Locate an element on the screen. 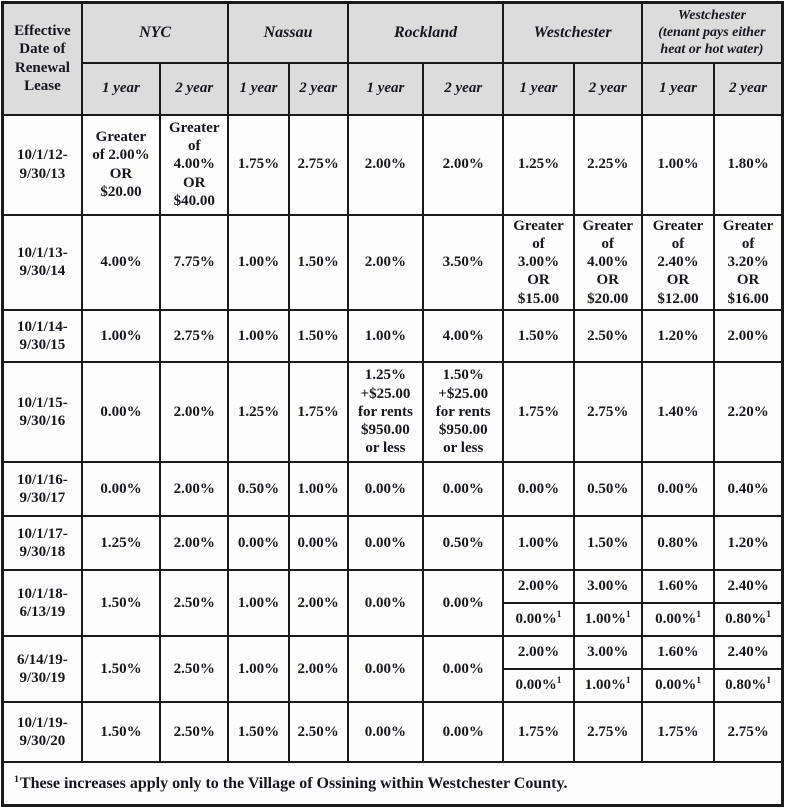 The height and width of the screenshot is (808, 785). value-cell: Greater of 2.00% OR $20.00 is located at coordinates (121, 164).